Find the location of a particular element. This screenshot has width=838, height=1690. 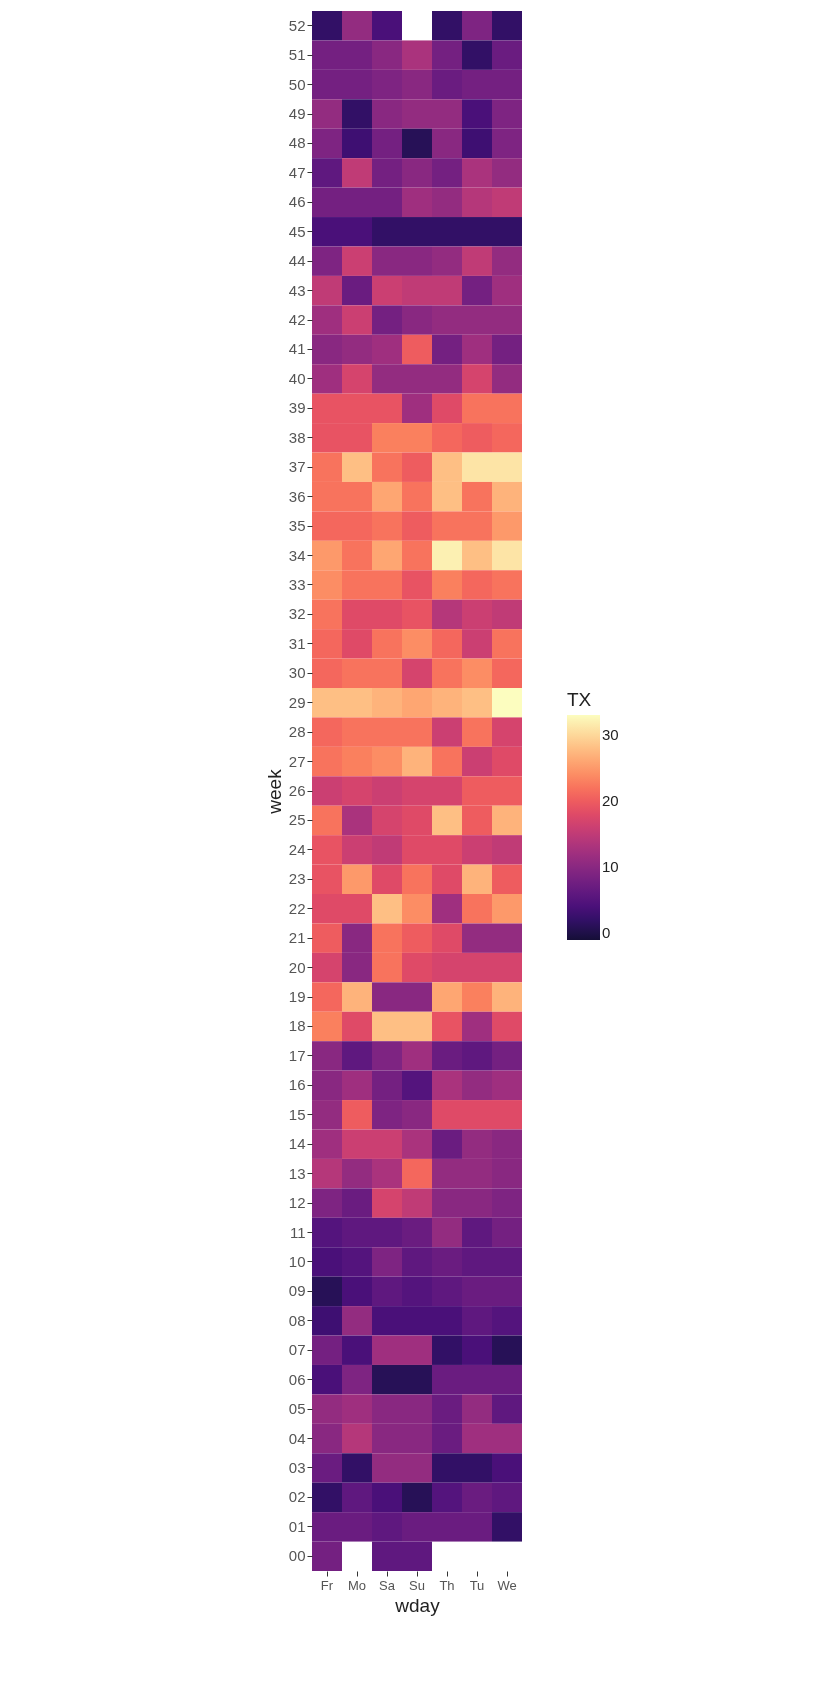

y-tick-label: 34 is located at coordinates (297, 555).